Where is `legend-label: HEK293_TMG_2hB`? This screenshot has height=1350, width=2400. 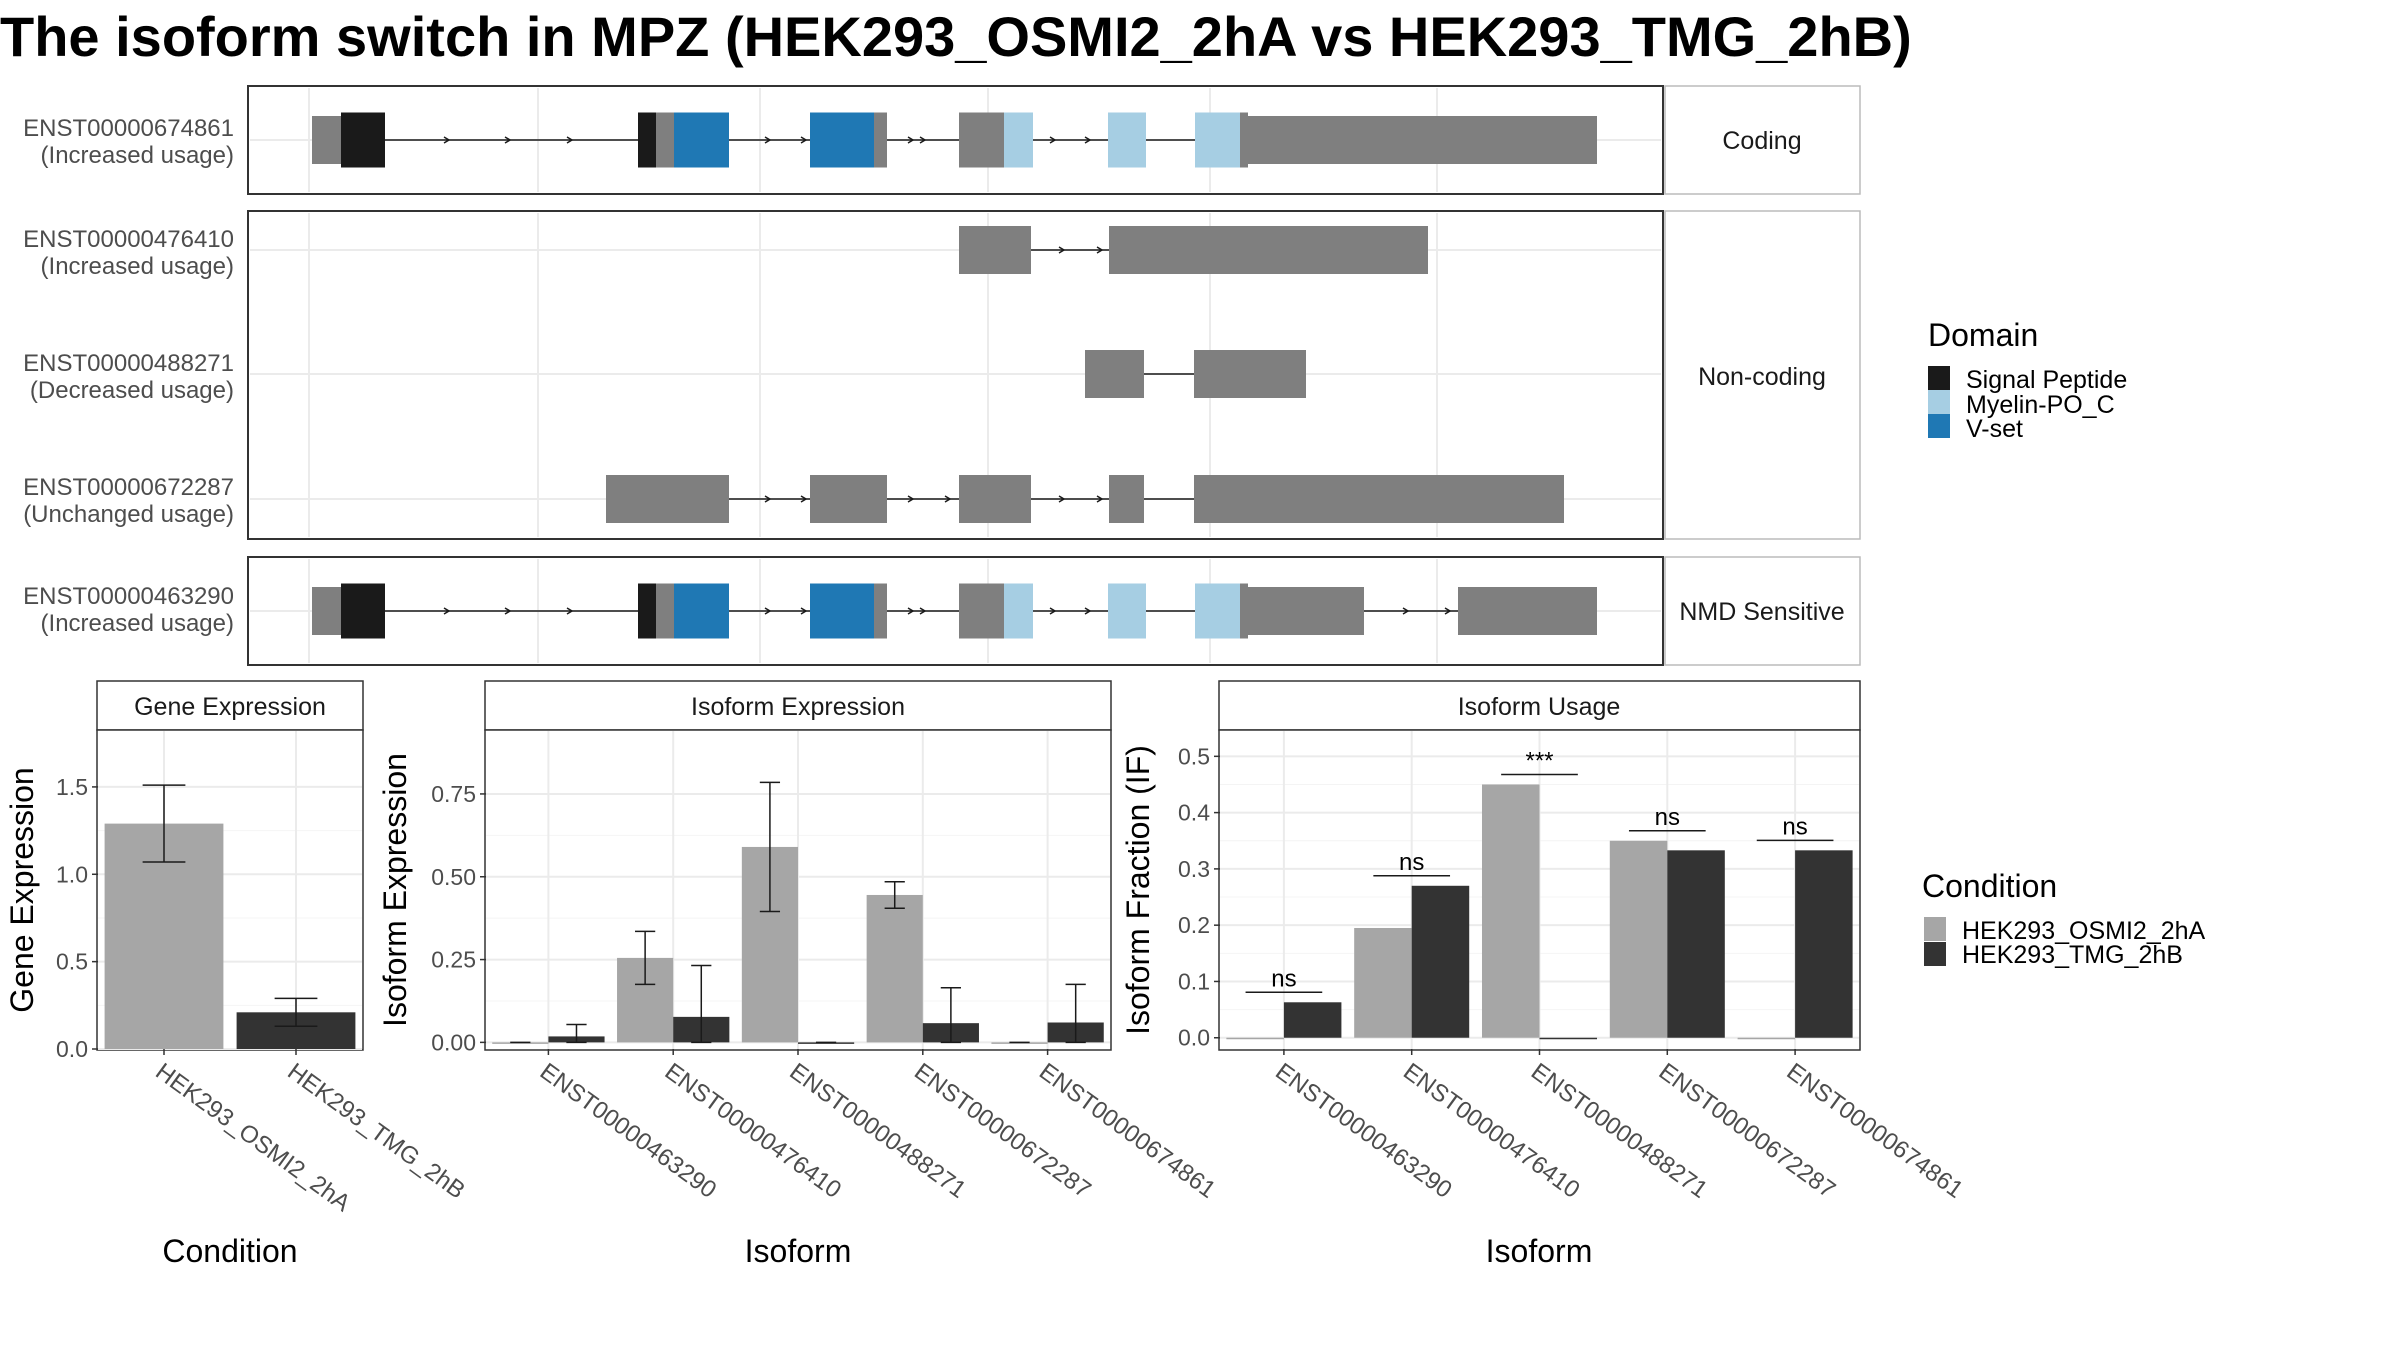 legend-label: HEK293_TMG_2hB is located at coordinates (2072, 955).